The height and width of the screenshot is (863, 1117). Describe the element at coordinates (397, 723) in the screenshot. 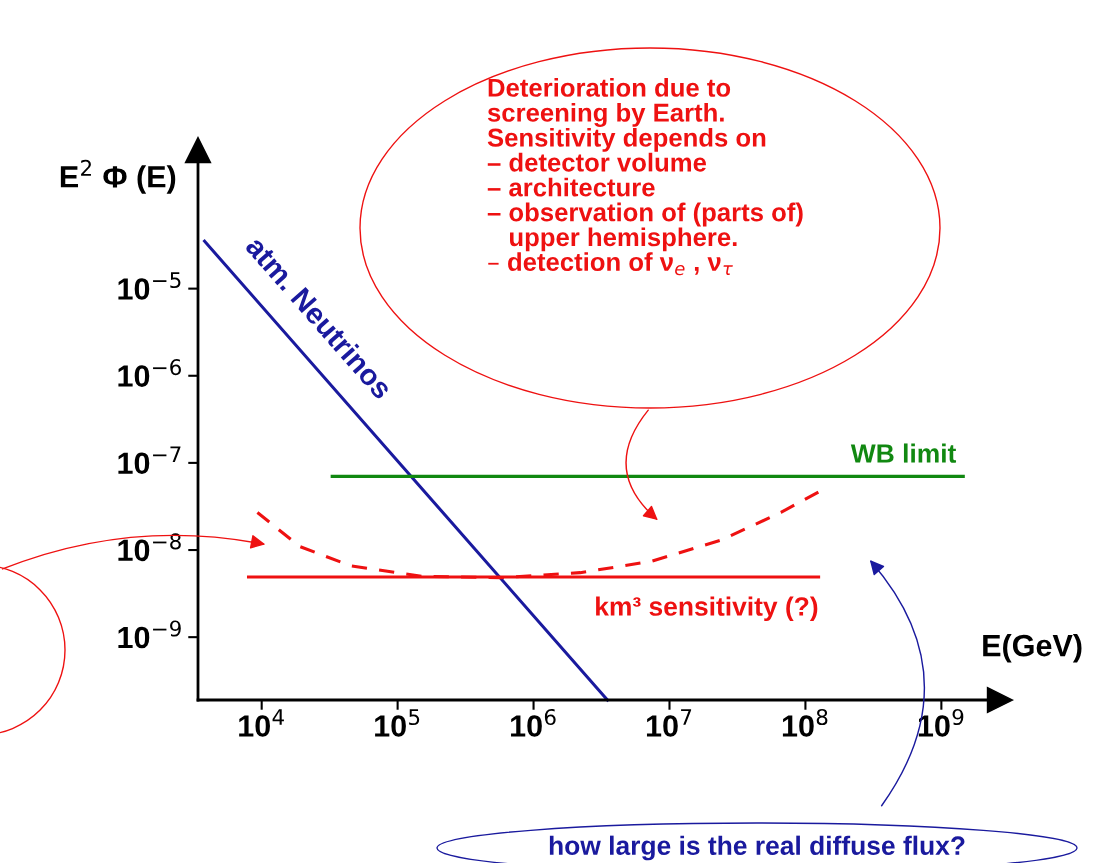

I see `x-tick-label: 10$^{5}$` at that location.